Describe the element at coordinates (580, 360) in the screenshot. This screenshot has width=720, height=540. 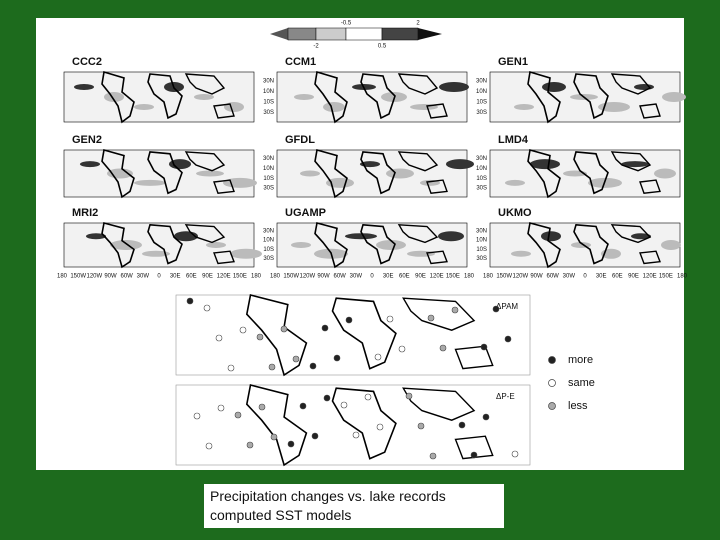
I see `legend-label: more` at that location.